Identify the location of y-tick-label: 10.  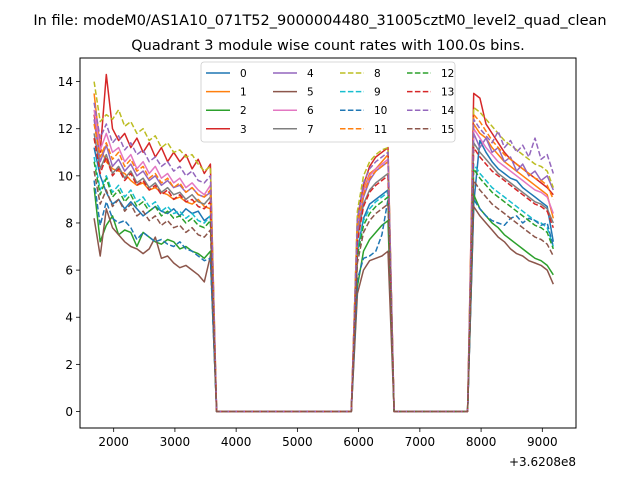
(65, 176).